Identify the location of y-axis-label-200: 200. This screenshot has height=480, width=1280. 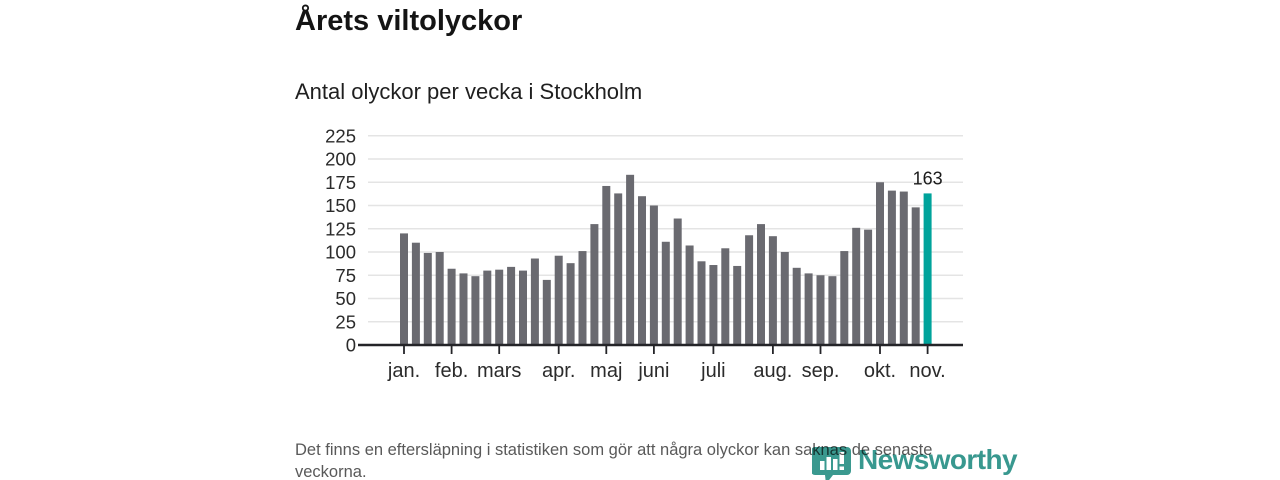
(340, 159).